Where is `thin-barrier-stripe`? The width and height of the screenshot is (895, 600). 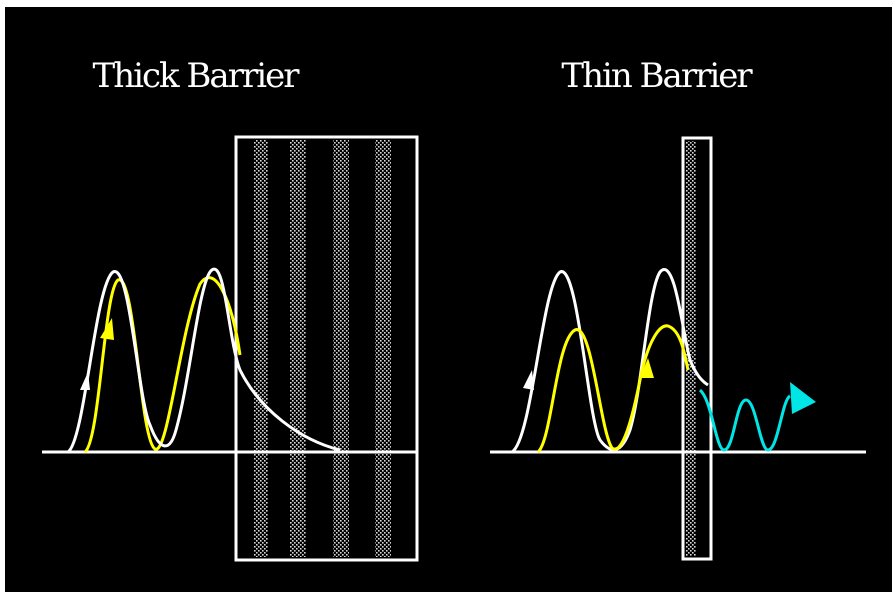 thin-barrier-stripe is located at coordinates (691, 348).